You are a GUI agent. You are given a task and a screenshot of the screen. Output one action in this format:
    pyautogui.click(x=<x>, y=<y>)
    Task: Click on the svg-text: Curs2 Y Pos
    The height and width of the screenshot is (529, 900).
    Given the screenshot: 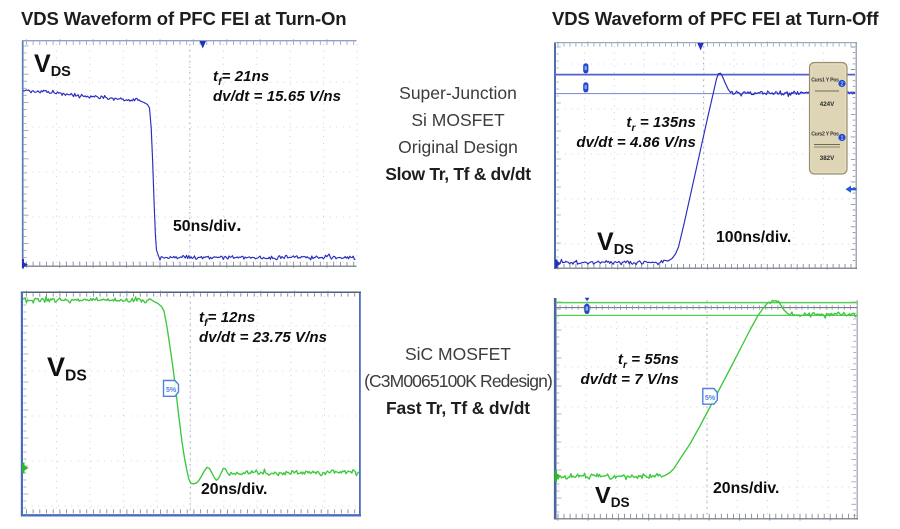 What is the action you would take?
    pyautogui.click(x=825, y=135)
    